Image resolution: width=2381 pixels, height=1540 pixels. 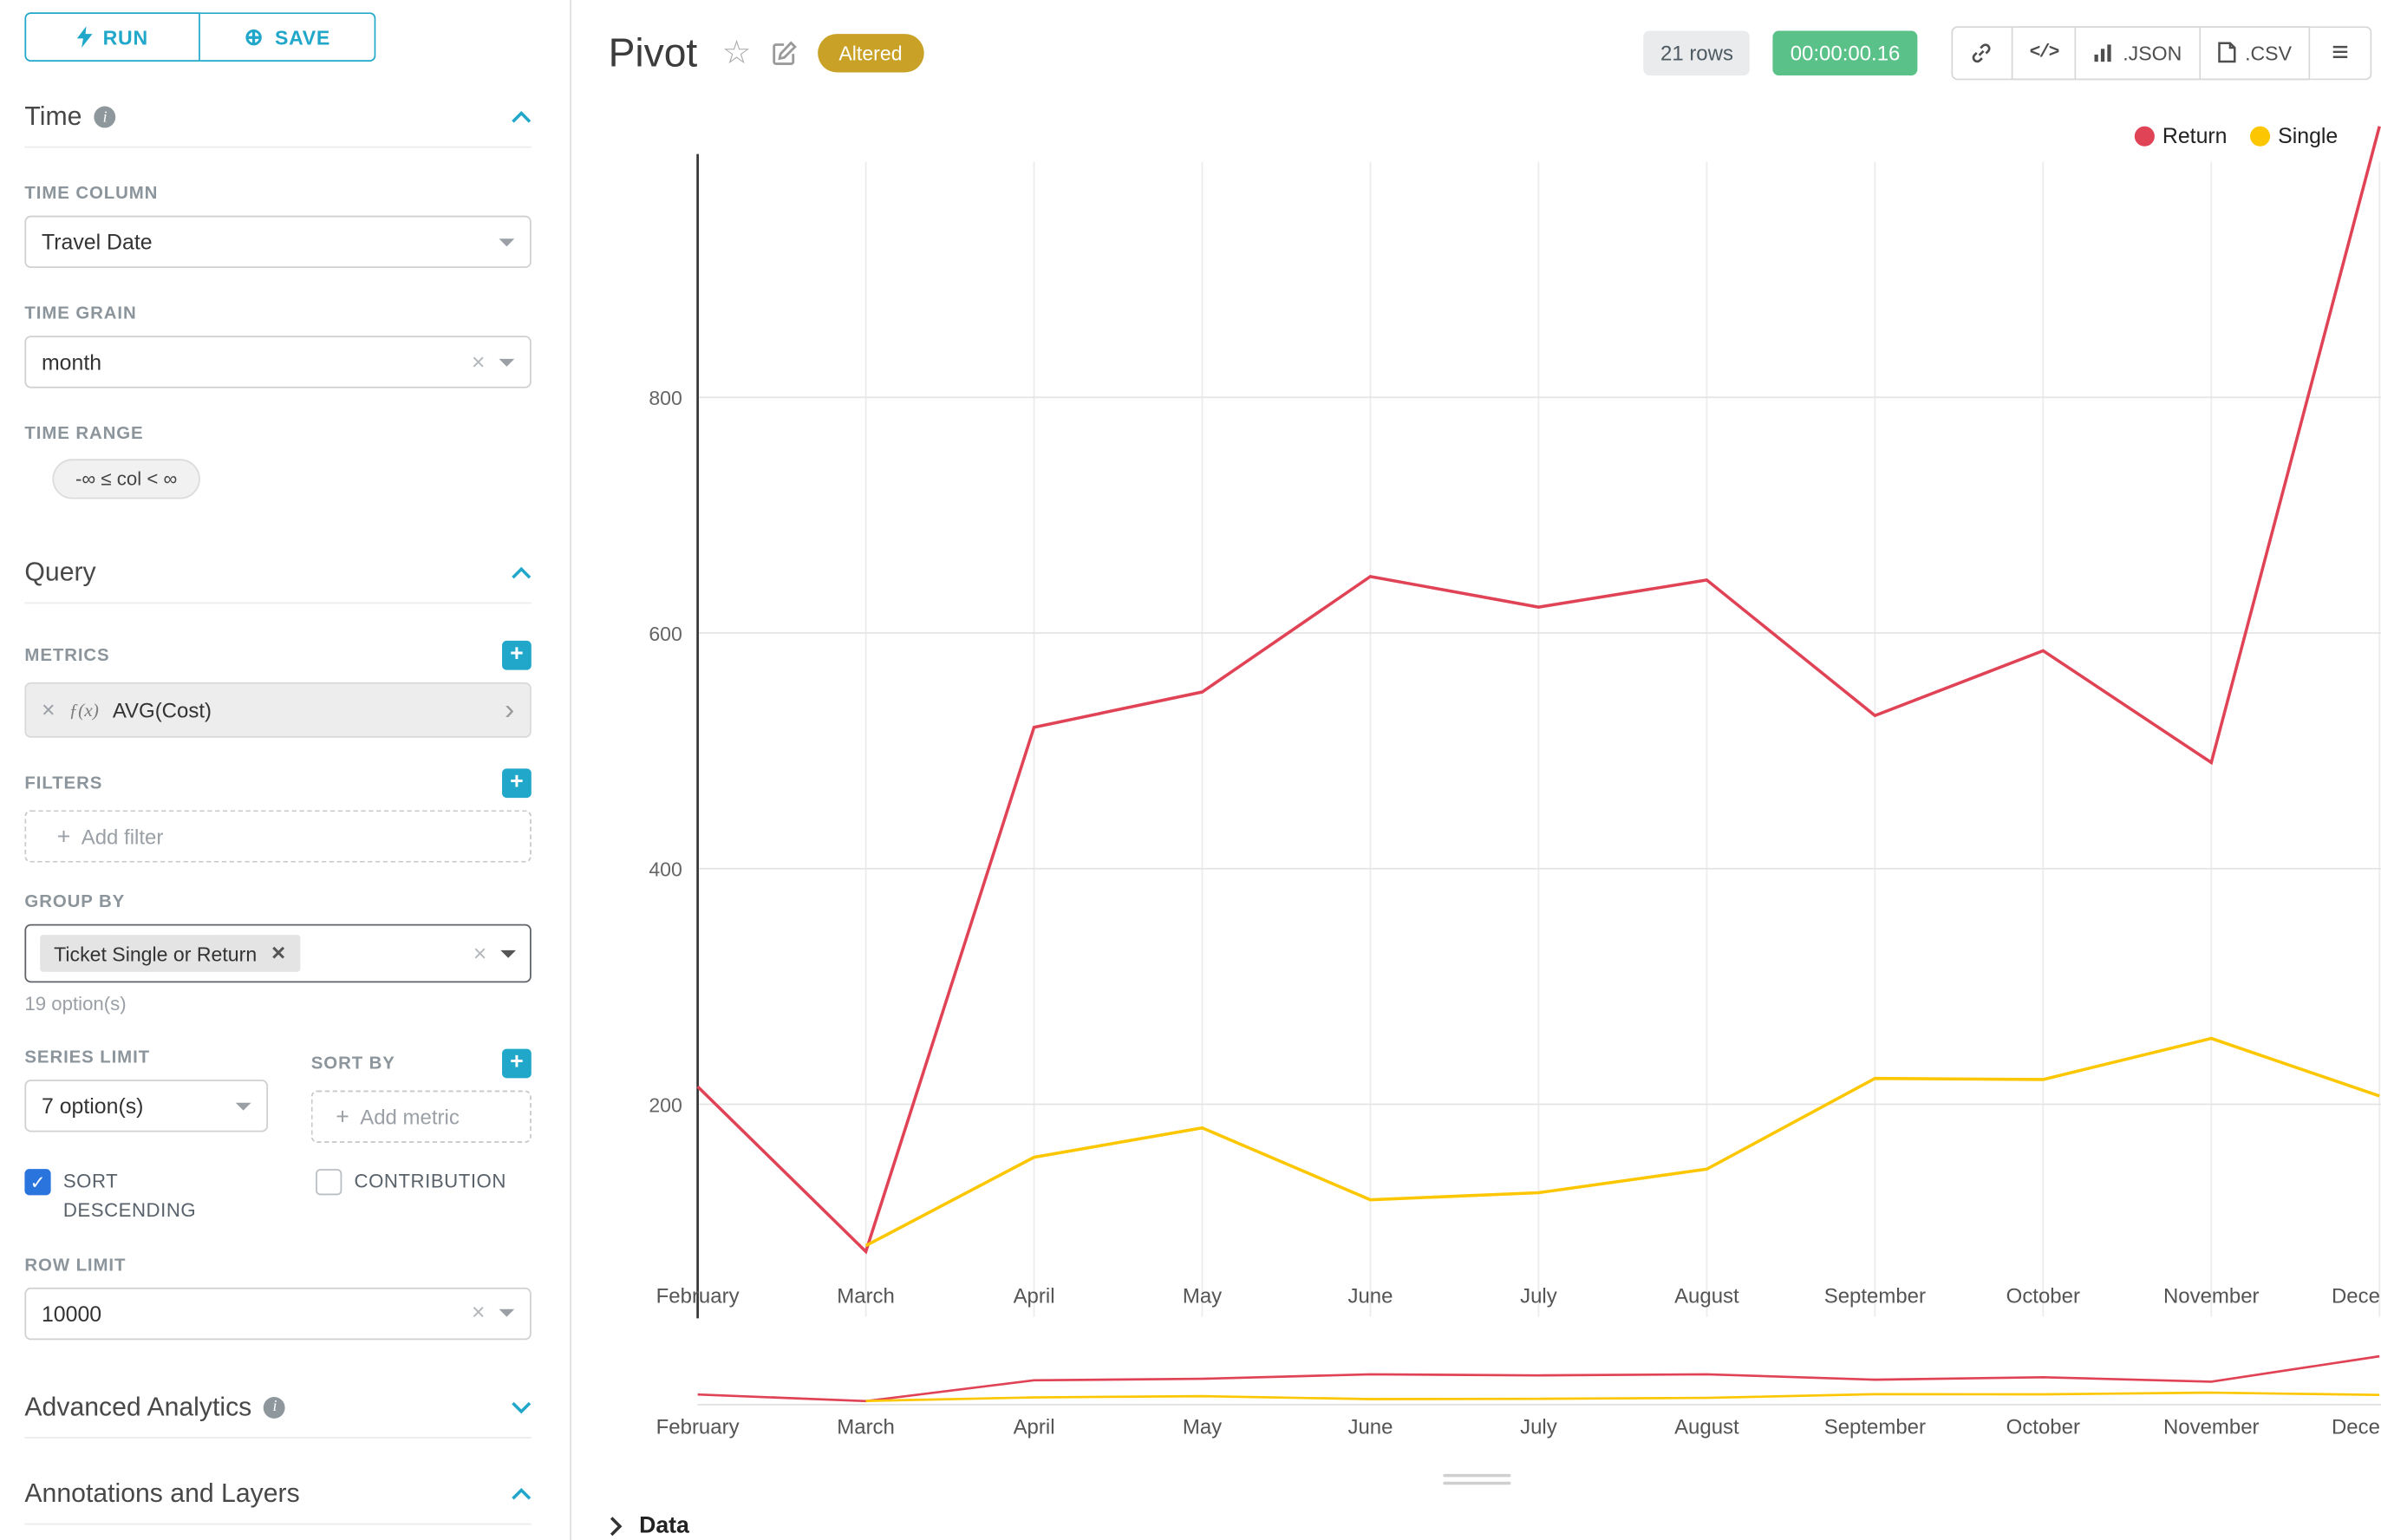 What do you see at coordinates (92, 1106) in the screenshot?
I see `series-limit-value: 7 option(s)` at bounding box center [92, 1106].